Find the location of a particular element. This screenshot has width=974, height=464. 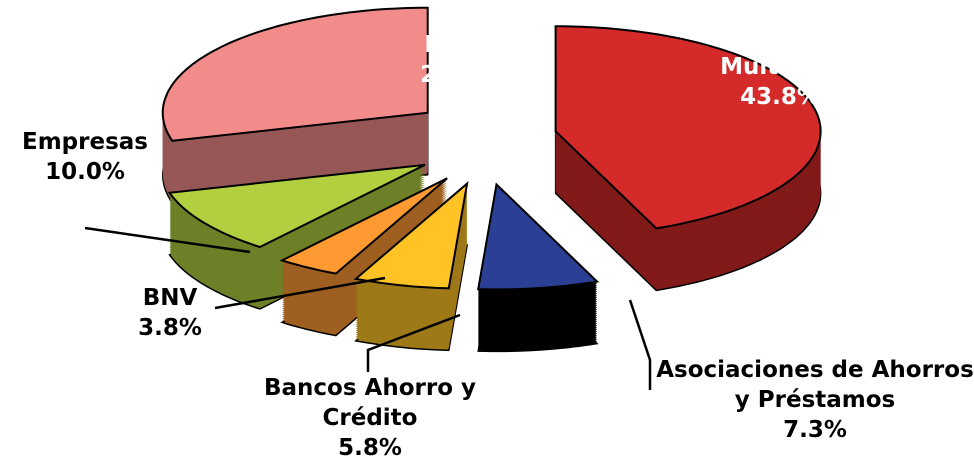

value-label: 29.3% is located at coordinates (460, 75).